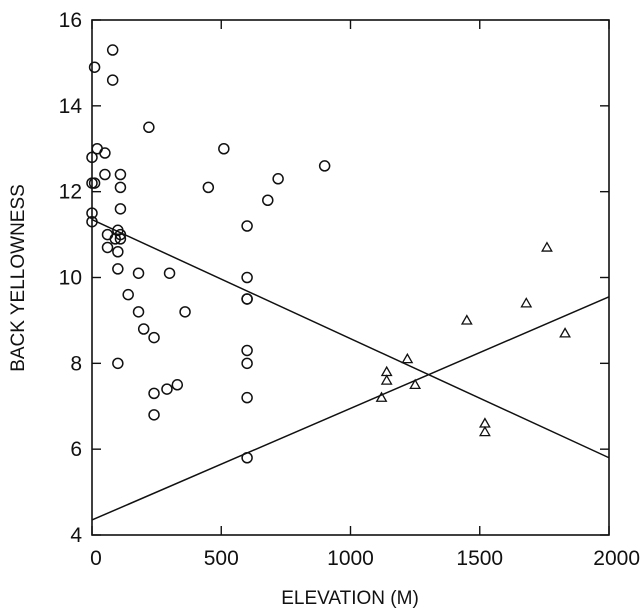 This screenshot has height=614, width=641. What do you see at coordinates (479, 558) in the screenshot?
I see `x-tick-label: 1500` at bounding box center [479, 558].